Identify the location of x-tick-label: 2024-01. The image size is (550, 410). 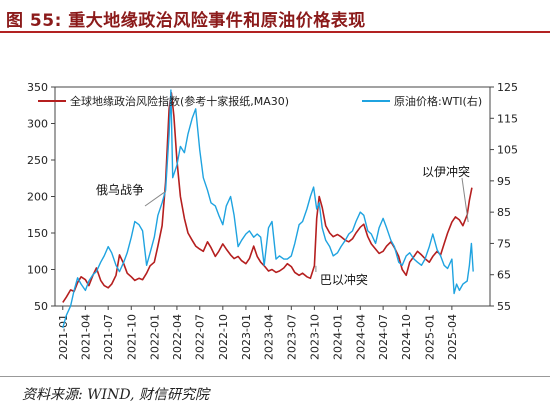
(337, 337).